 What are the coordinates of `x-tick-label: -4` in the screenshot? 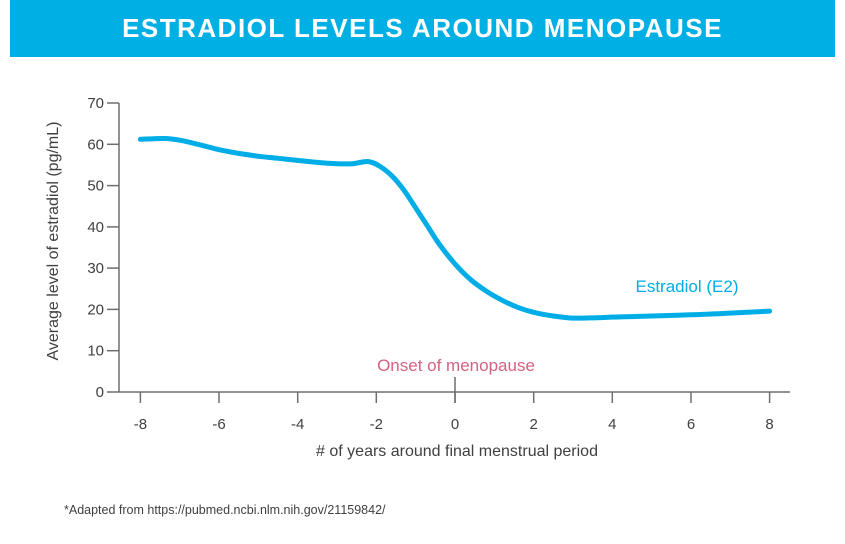 It's located at (297, 424).